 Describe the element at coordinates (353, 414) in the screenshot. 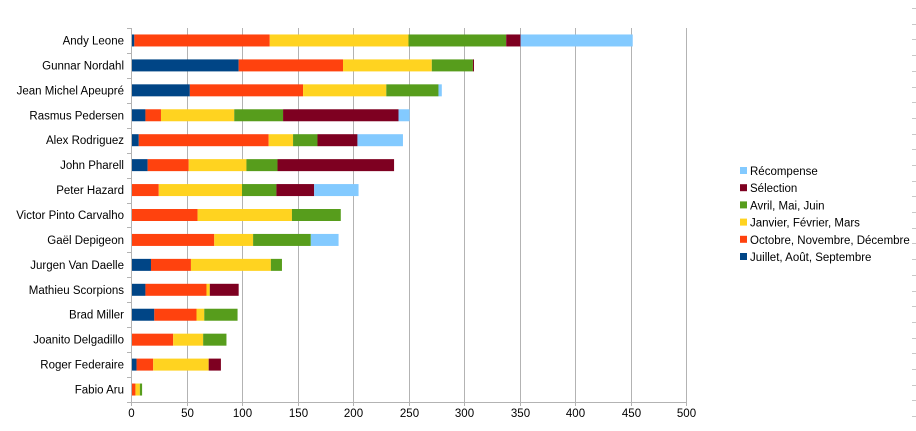

I see `x-tick-label: 200` at that location.